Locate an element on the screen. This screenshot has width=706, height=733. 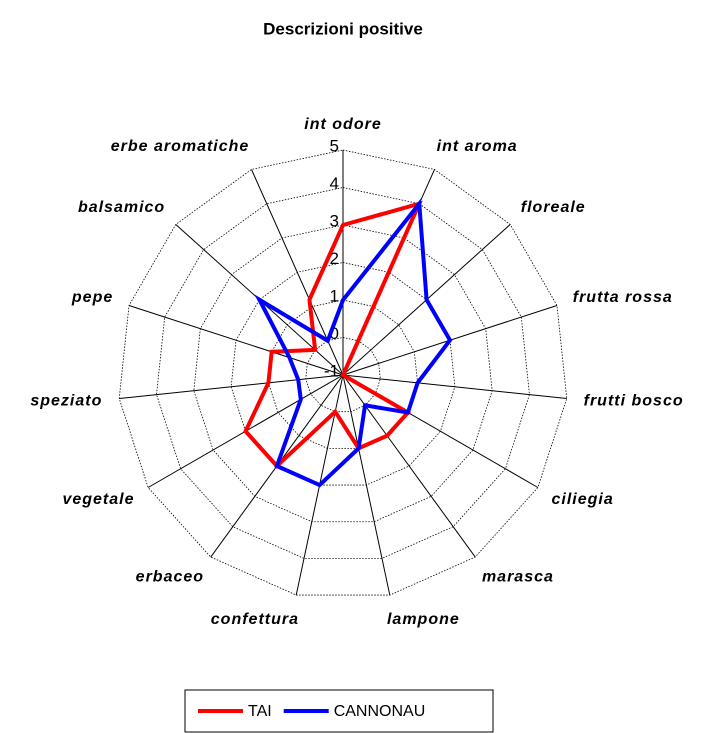
category-label: vegetale is located at coordinates (98, 499).